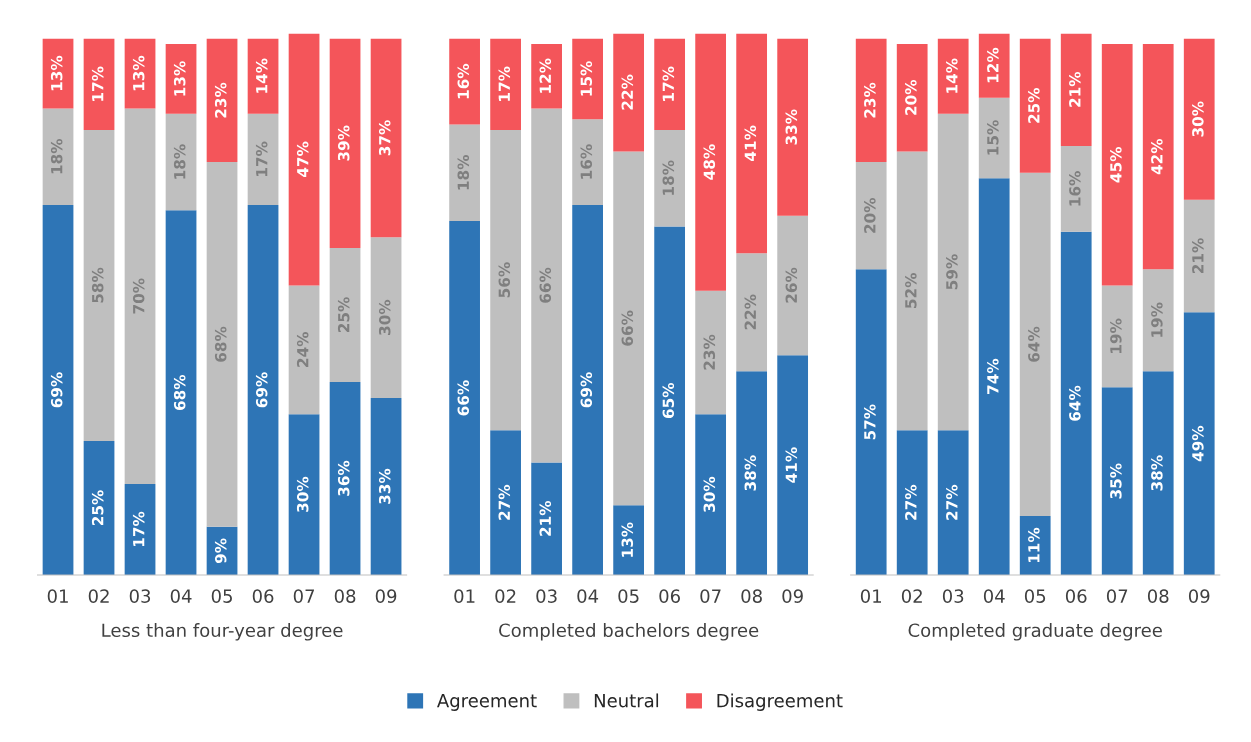 The width and height of the screenshot is (1251, 742). I want to click on data-label: 36%, so click(343, 478).